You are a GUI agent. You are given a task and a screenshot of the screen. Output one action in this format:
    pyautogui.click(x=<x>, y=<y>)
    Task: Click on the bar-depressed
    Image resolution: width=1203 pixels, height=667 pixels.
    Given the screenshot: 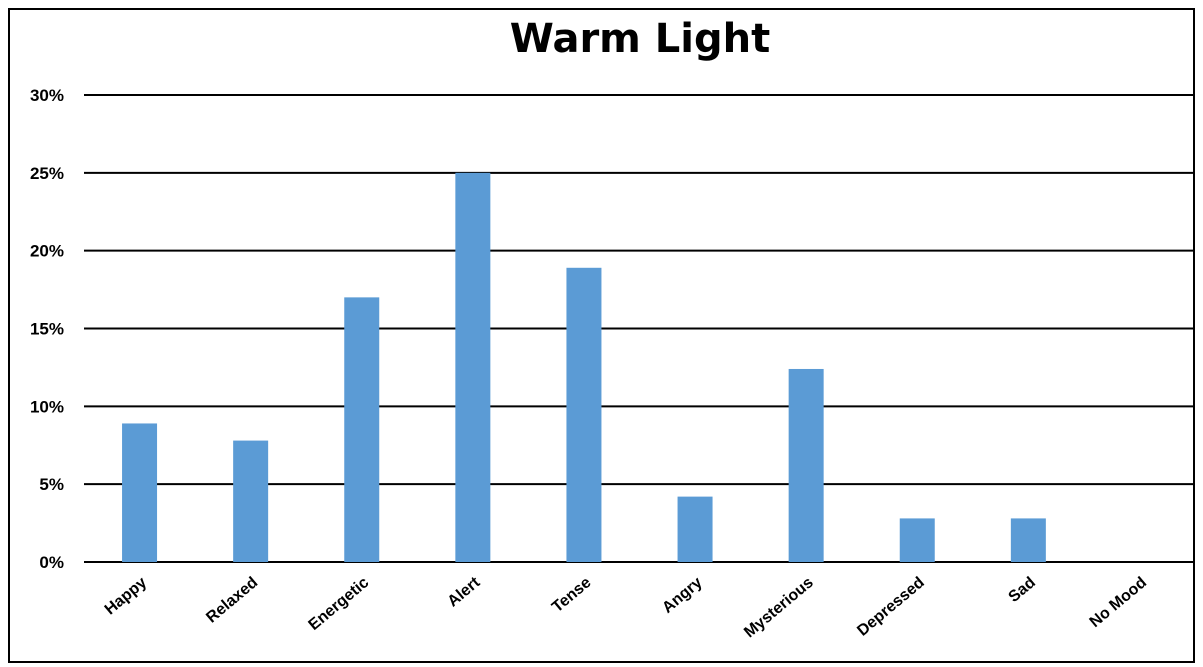 What is the action you would take?
    pyautogui.click(x=917, y=540)
    